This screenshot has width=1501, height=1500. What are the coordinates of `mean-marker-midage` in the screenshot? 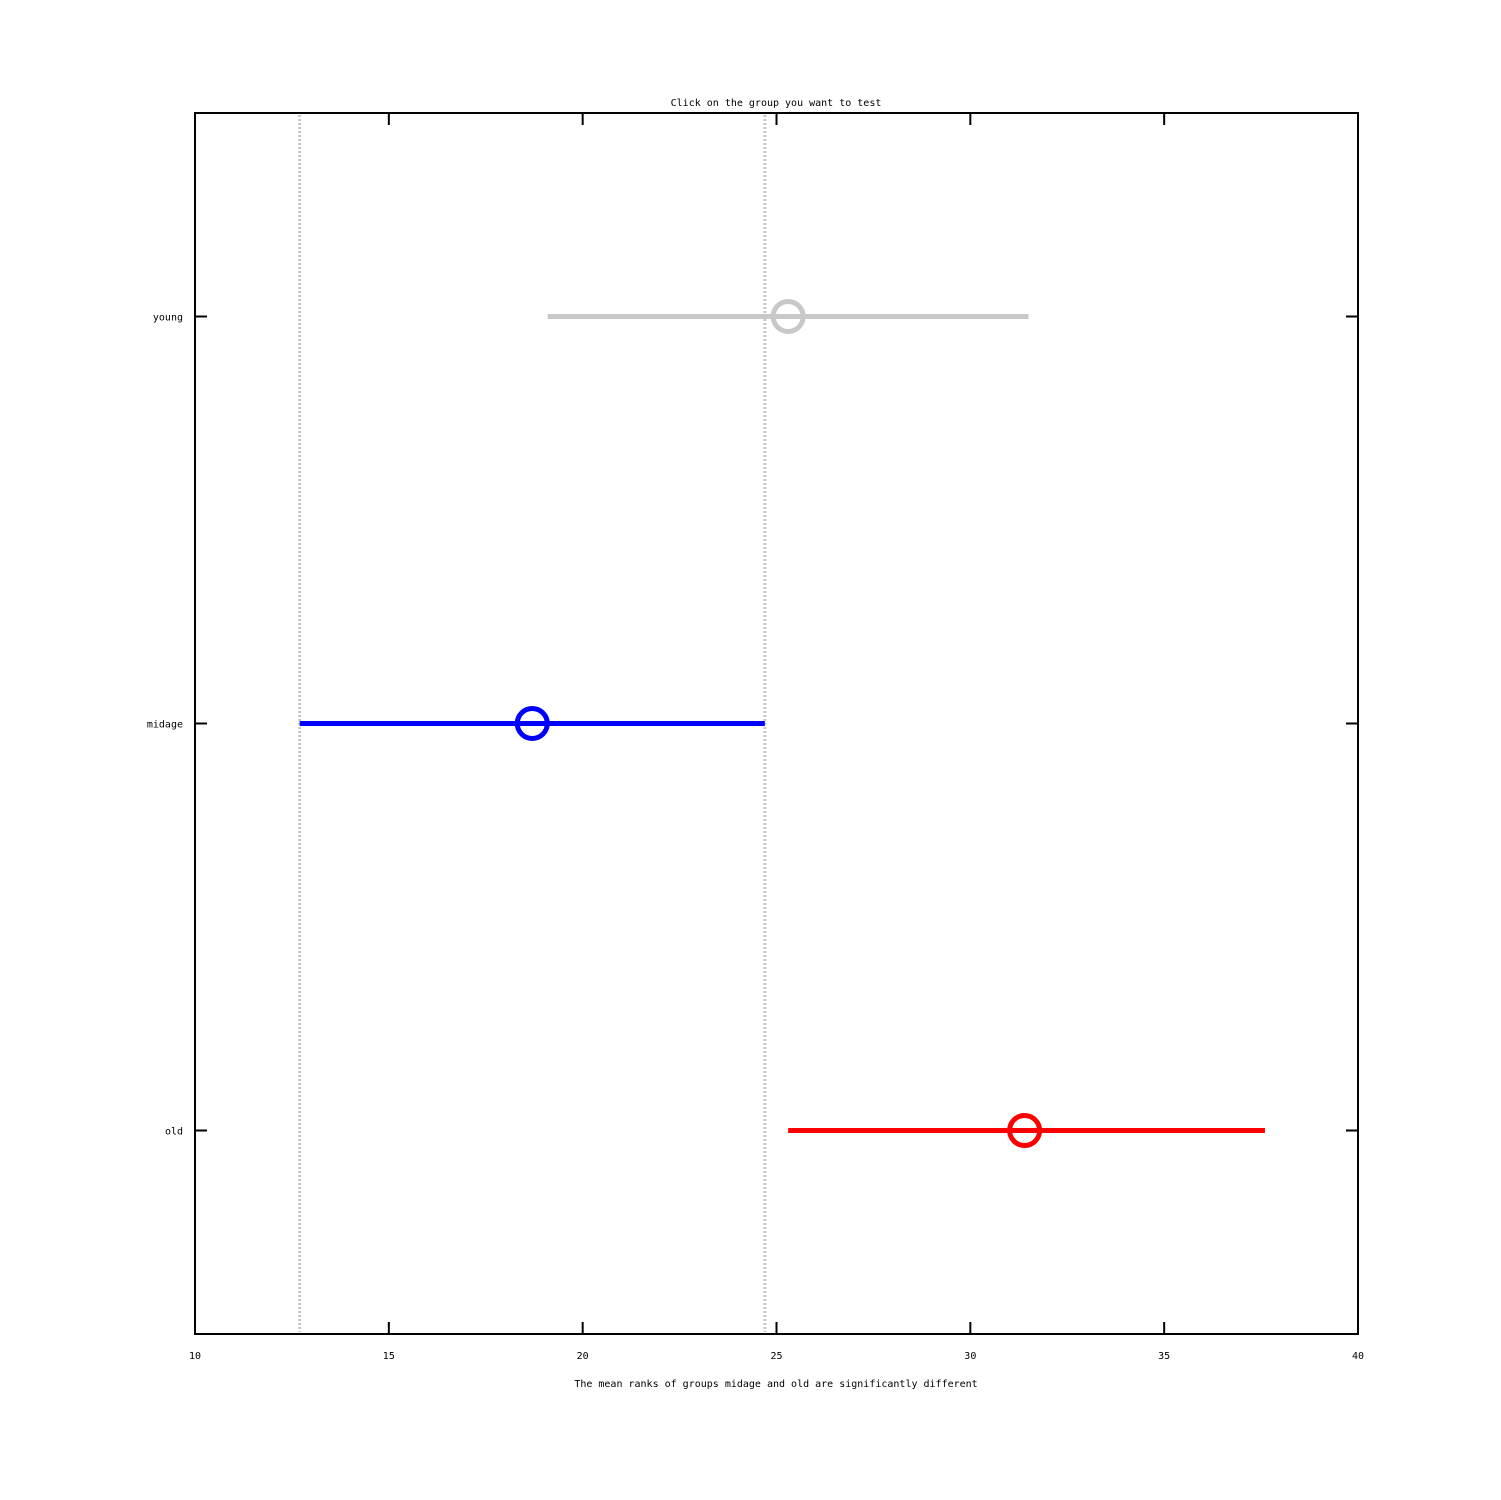 It's located at (532, 723).